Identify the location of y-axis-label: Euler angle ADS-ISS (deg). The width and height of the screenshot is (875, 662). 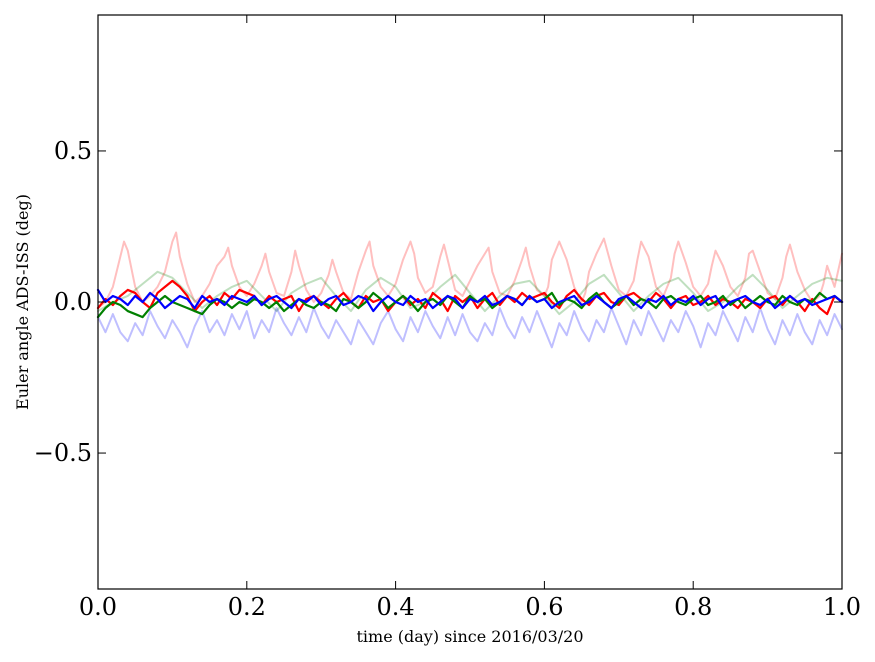
(22, 302).